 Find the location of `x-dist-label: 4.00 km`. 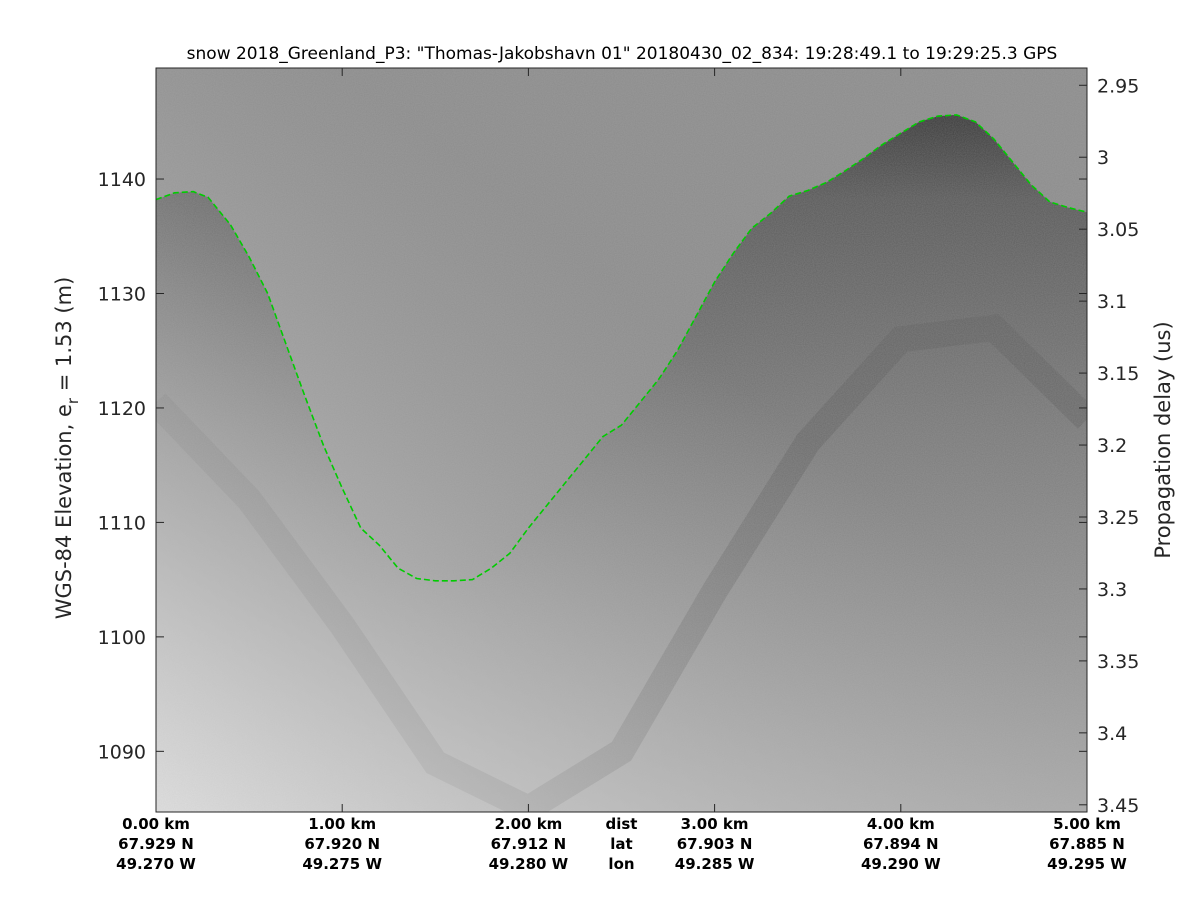

x-dist-label: 4.00 km is located at coordinates (901, 824).